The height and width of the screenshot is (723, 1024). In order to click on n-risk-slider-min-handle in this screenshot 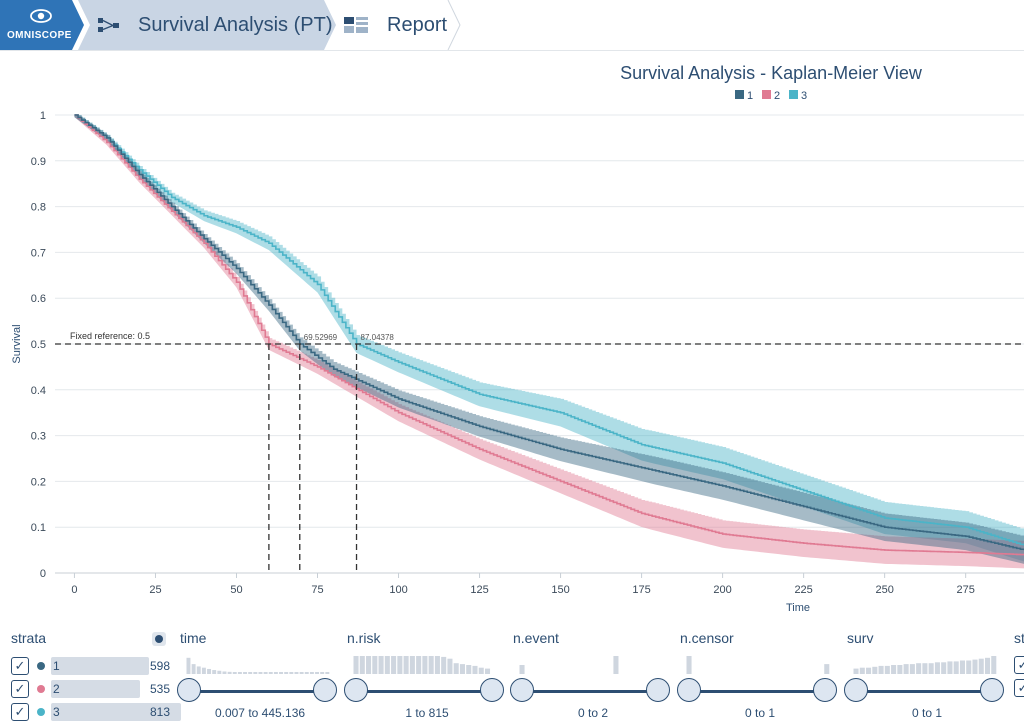, I will do `click(356, 690)`.